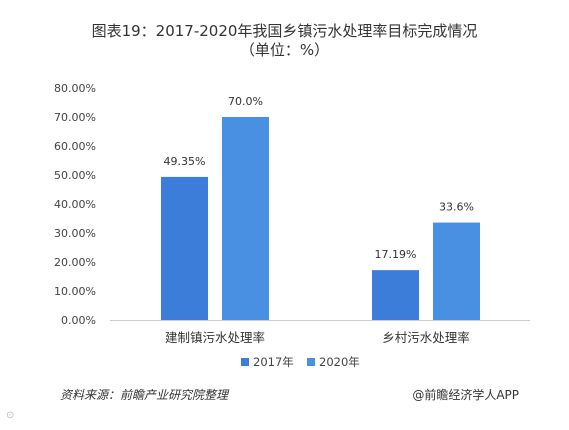 Image resolution: width=569 pixels, height=430 pixels. I want to click on y-tick-label: 50.00%, so click(75, 175).